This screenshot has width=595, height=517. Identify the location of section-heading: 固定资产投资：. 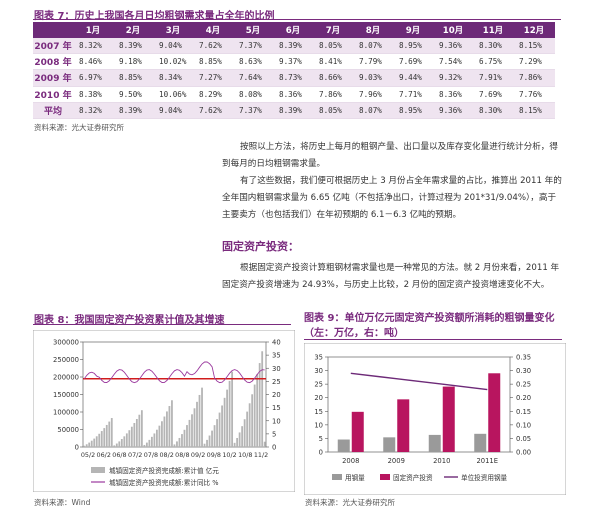
(260, 246).